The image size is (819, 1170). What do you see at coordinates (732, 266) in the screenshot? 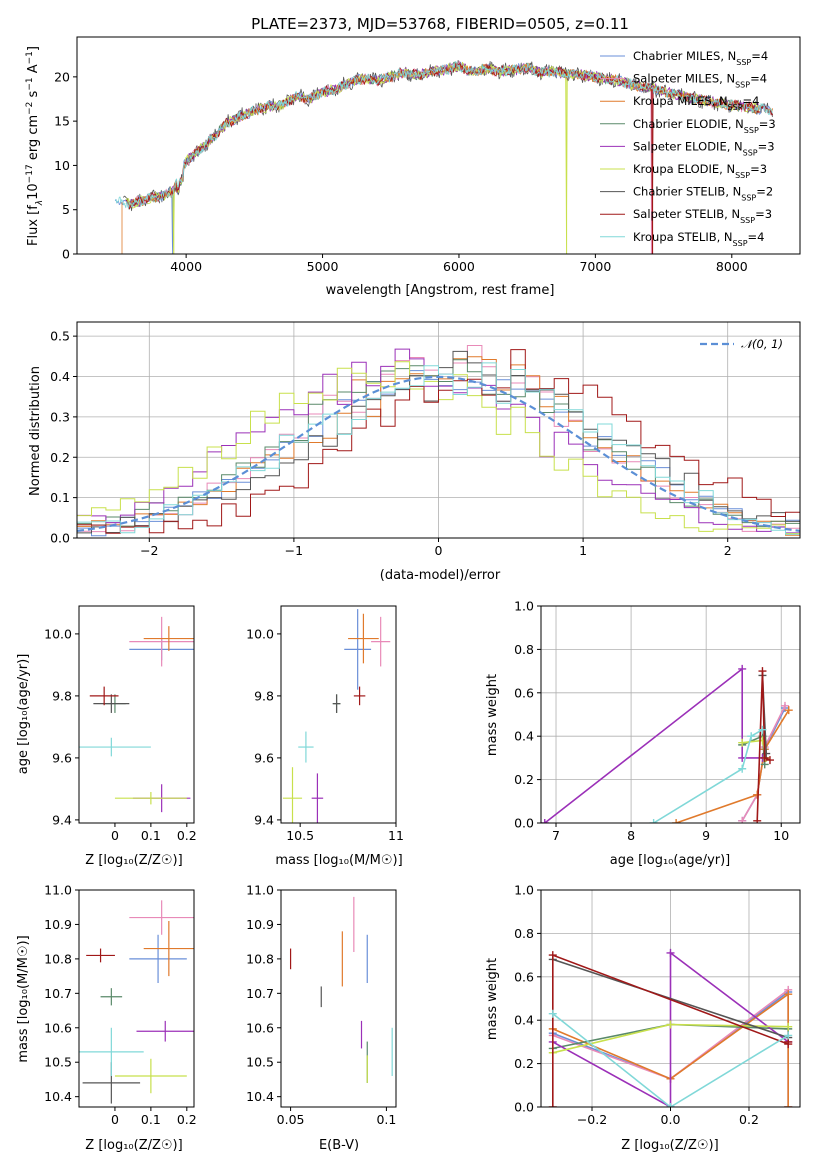
I see `spectrum-xtick-label: 8000` at bounding box center [732, 266].